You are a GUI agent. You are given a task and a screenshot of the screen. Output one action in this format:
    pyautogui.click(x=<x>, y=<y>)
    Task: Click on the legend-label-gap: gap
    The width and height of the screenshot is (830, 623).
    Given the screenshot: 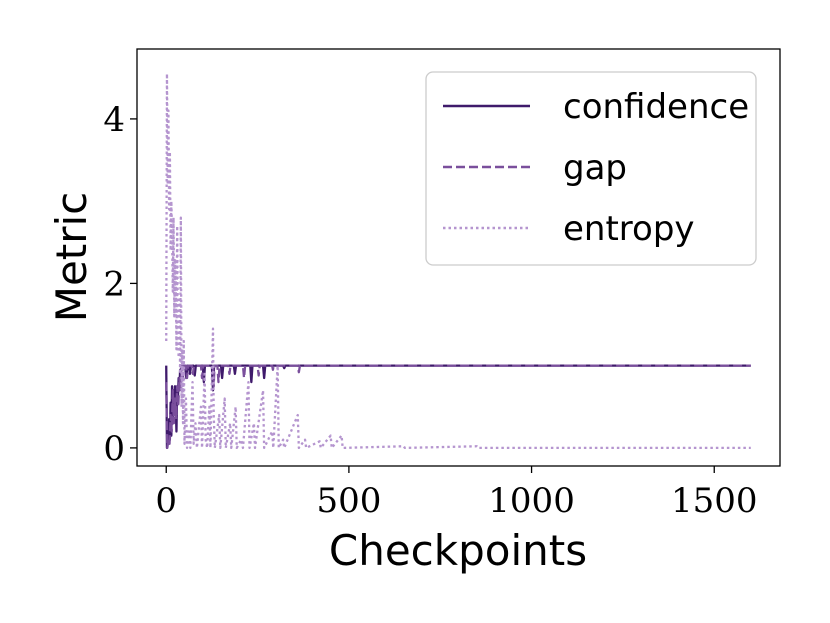 What is the action you would take?
    pyautogui.click(x=595, y=168)
    